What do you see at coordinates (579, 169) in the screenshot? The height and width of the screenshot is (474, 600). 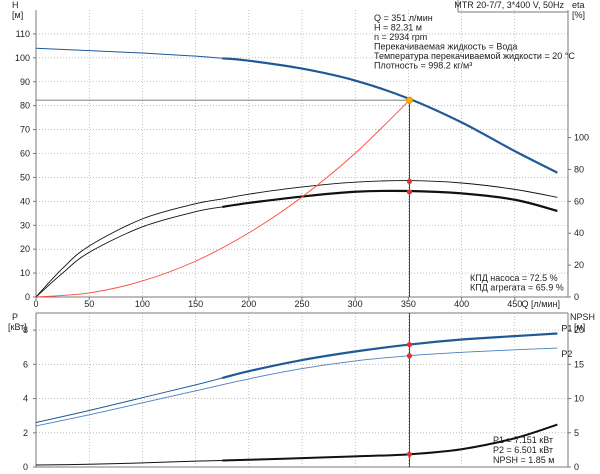 I see `upper-right-tick-label-4: 80` at bounding box center [579, 169].